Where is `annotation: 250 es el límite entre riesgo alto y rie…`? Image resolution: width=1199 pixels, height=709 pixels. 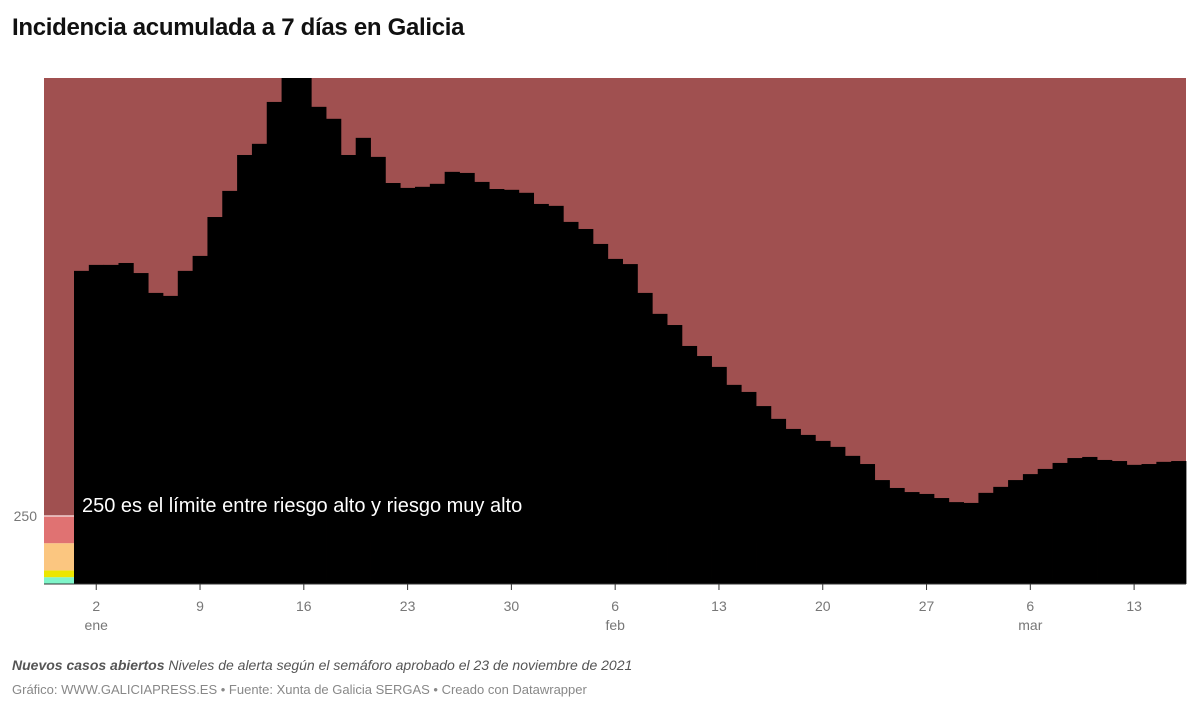 annotation: 250 es el límite entre riesgo alto y rie… is located at coordinates (302, 506).